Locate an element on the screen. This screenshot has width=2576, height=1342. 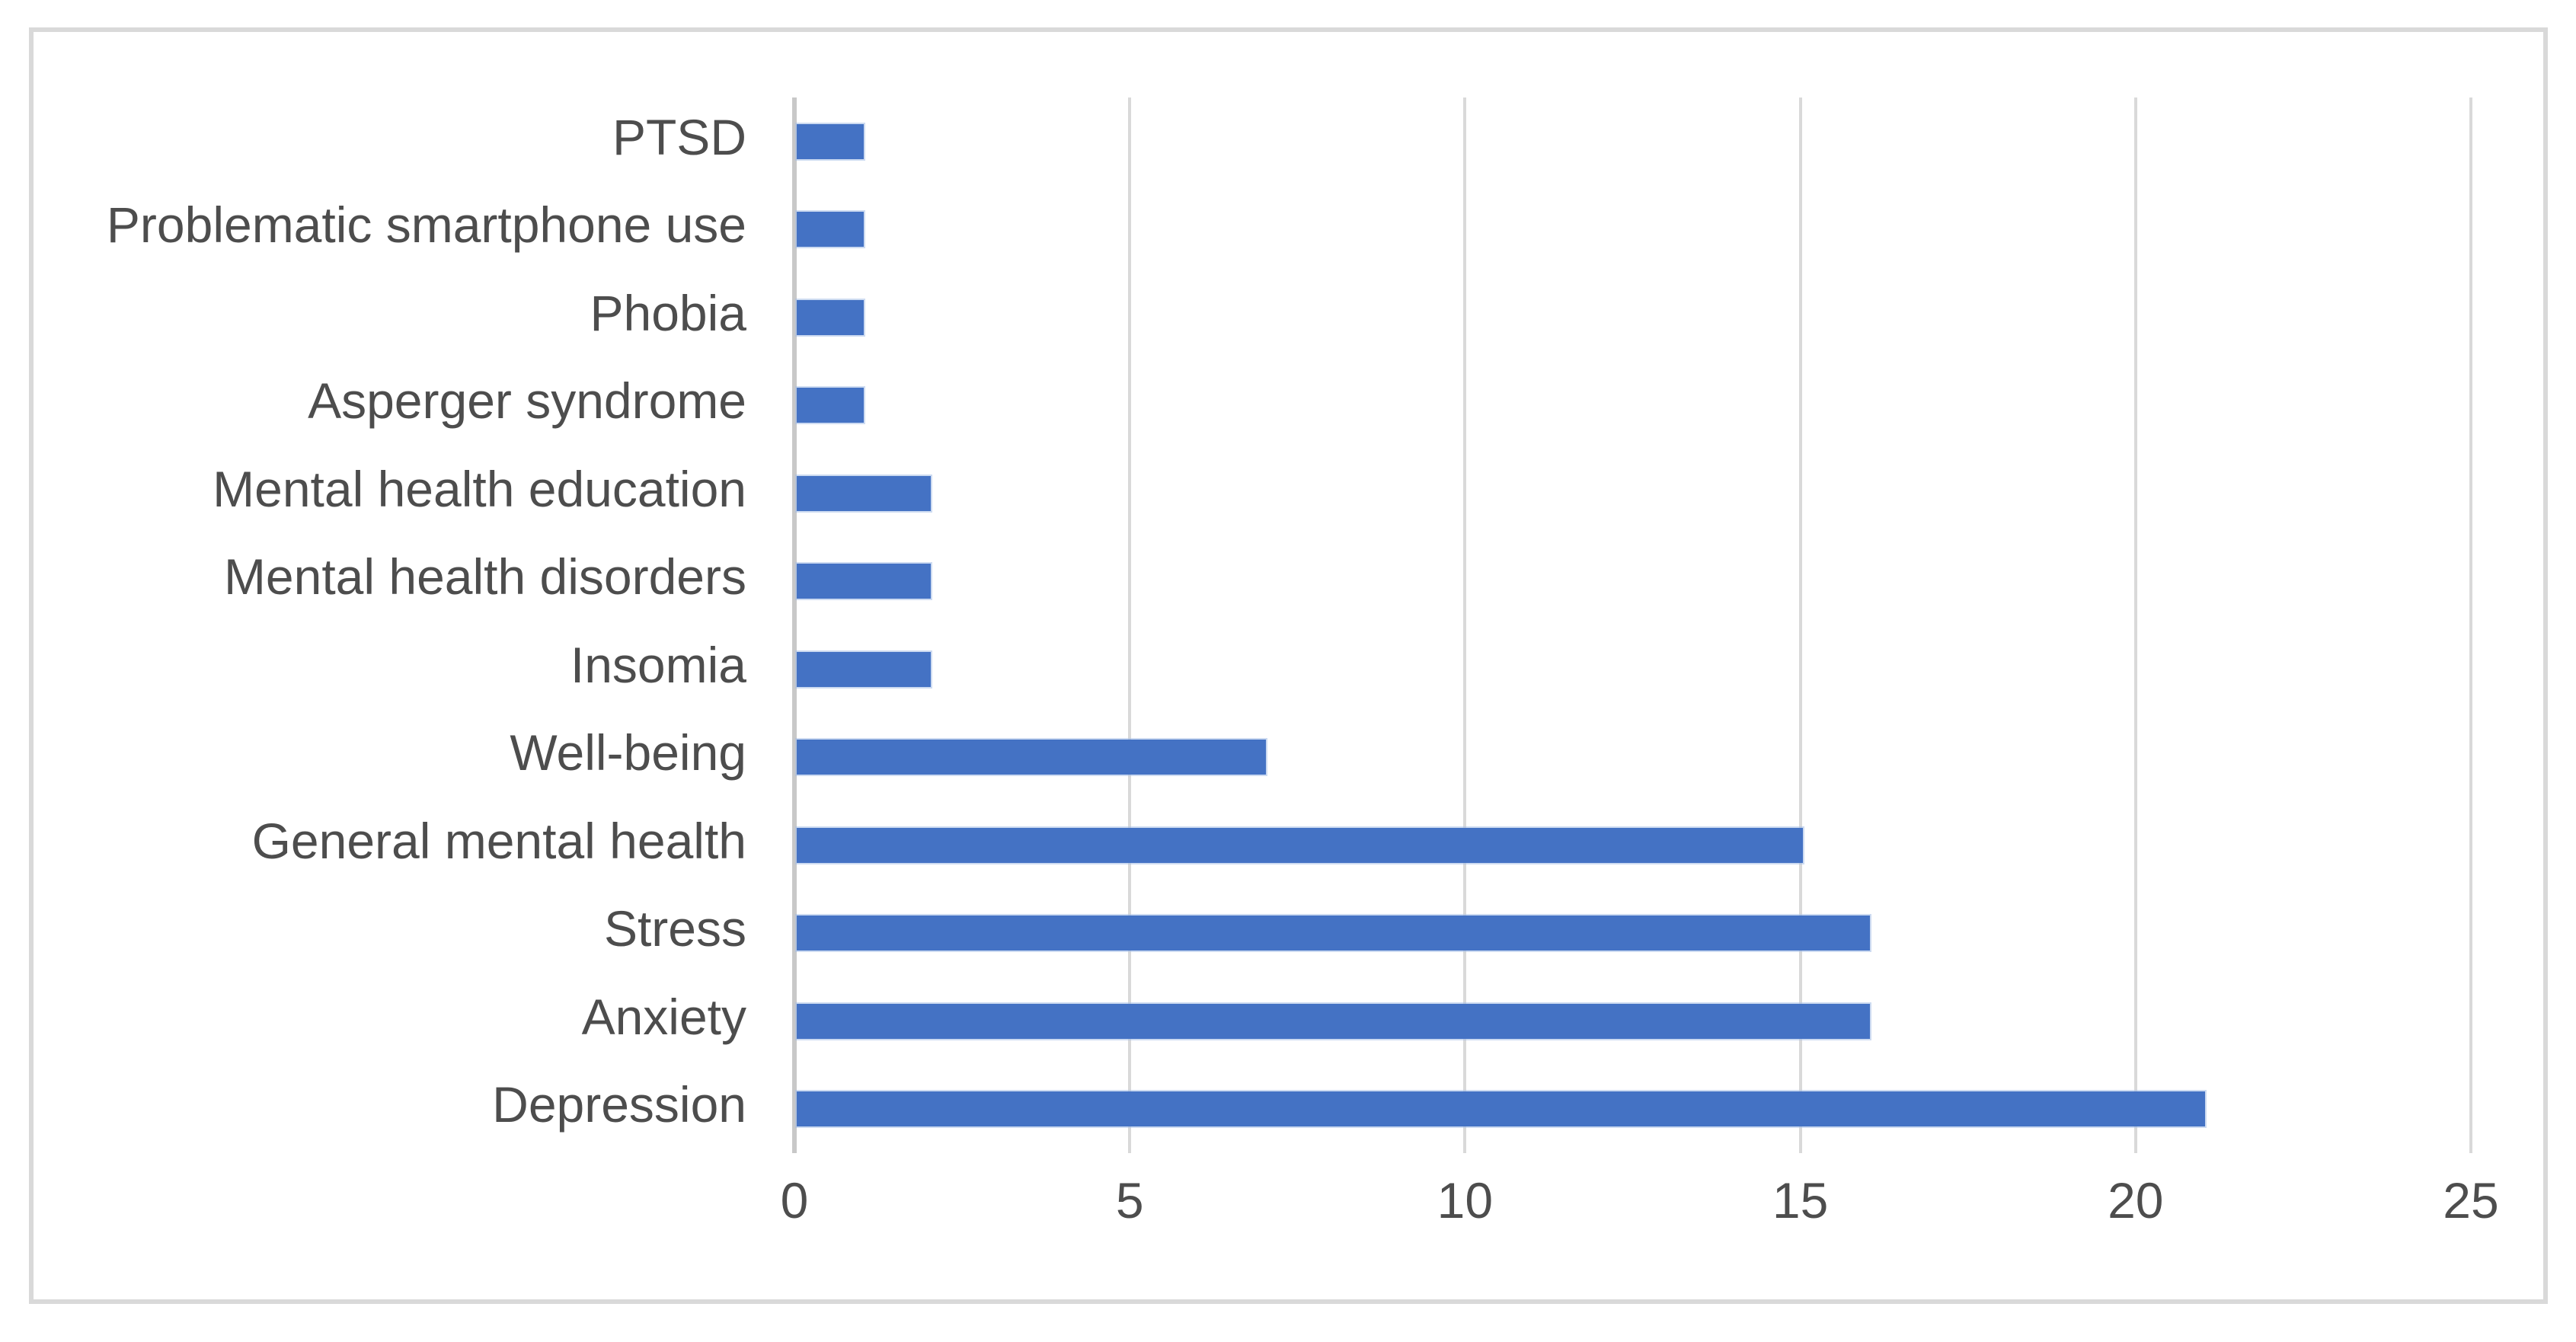
category-label: General mental health is located at coordinates (499, 840).